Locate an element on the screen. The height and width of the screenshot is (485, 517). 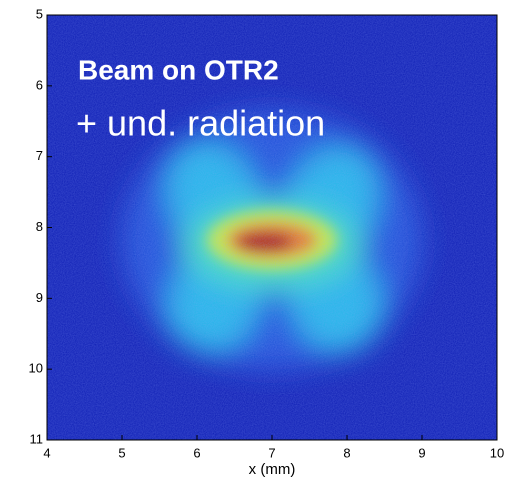
x-tick-label: 10 is located at coordinates (497, 452).